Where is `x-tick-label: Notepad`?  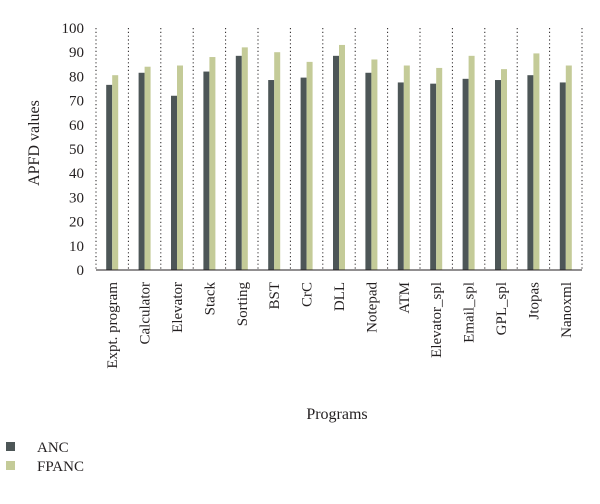
x-tick-label: Notepad is located at coordinates (372, 307).